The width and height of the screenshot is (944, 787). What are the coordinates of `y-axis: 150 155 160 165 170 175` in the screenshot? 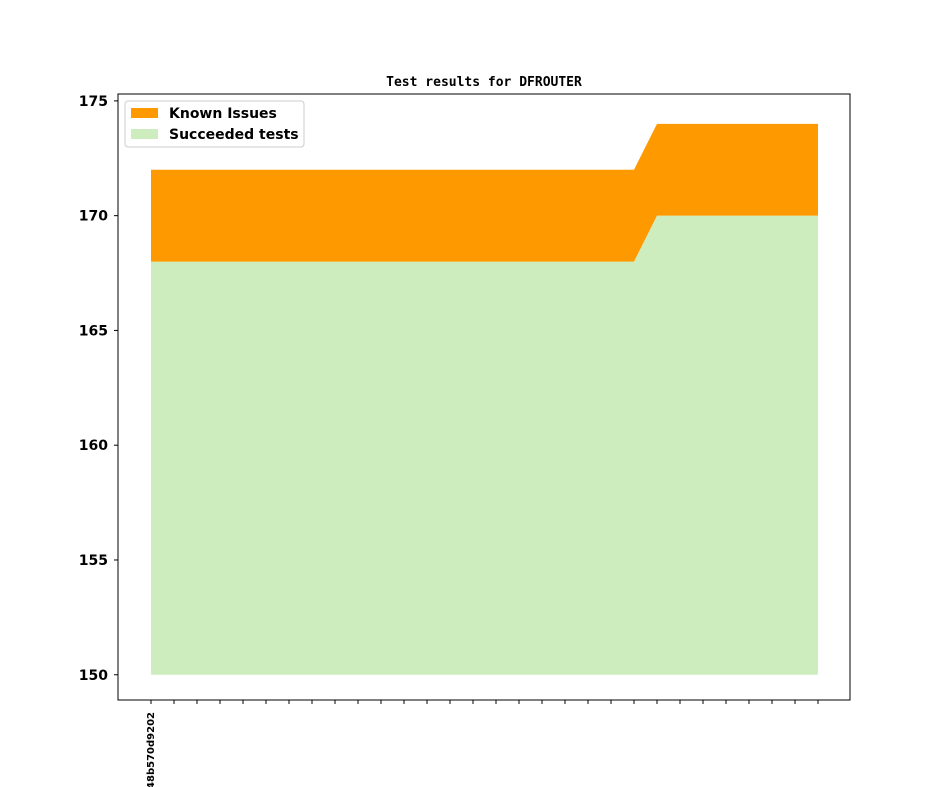 It's located at (98, 389).